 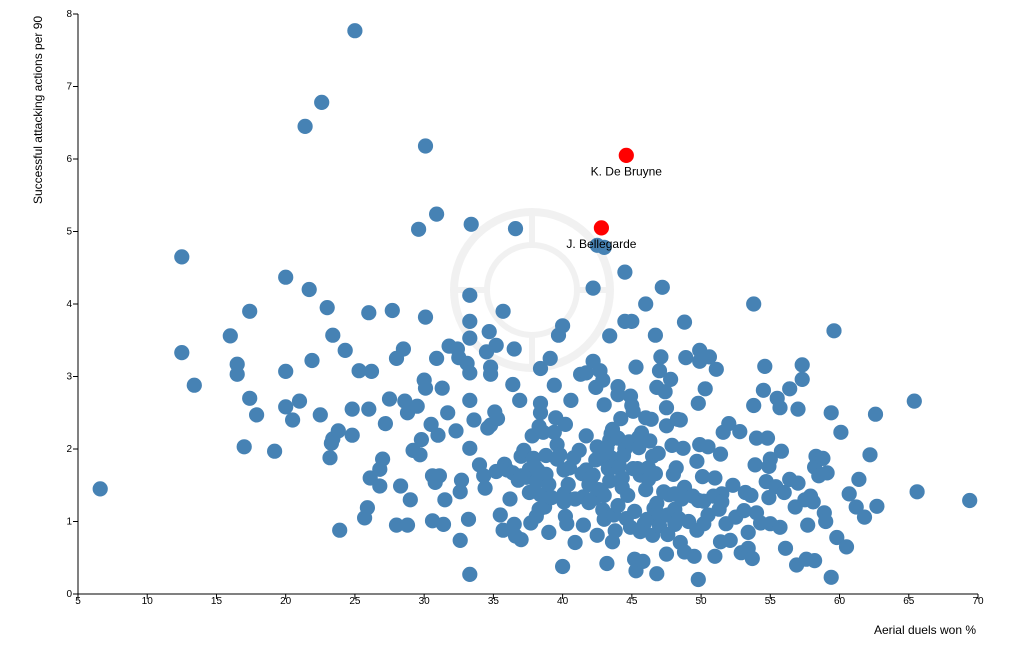 What do you see at coordinates (69, 594) in the screenshot?
I see `y-tick-label: 0` at bounding box center [69, 594].